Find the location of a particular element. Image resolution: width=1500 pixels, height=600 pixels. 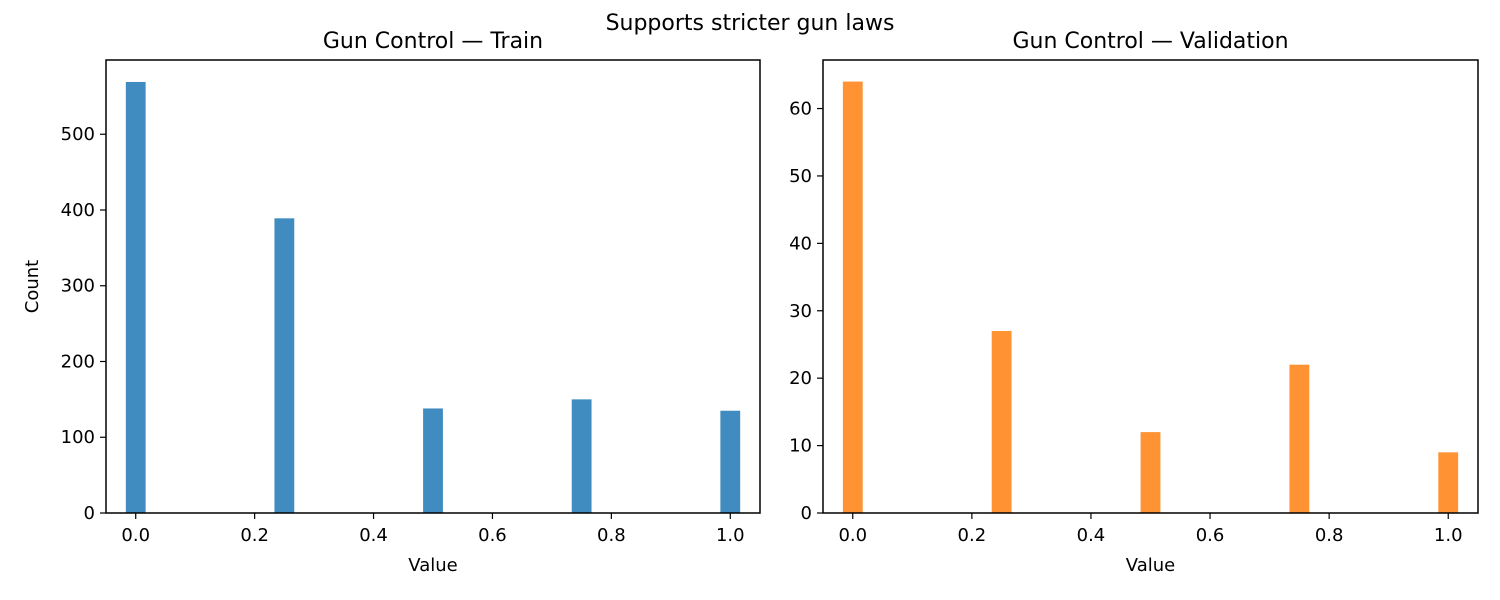

train-x-tick-label: 0.6 is located at coordinates (492, 535).